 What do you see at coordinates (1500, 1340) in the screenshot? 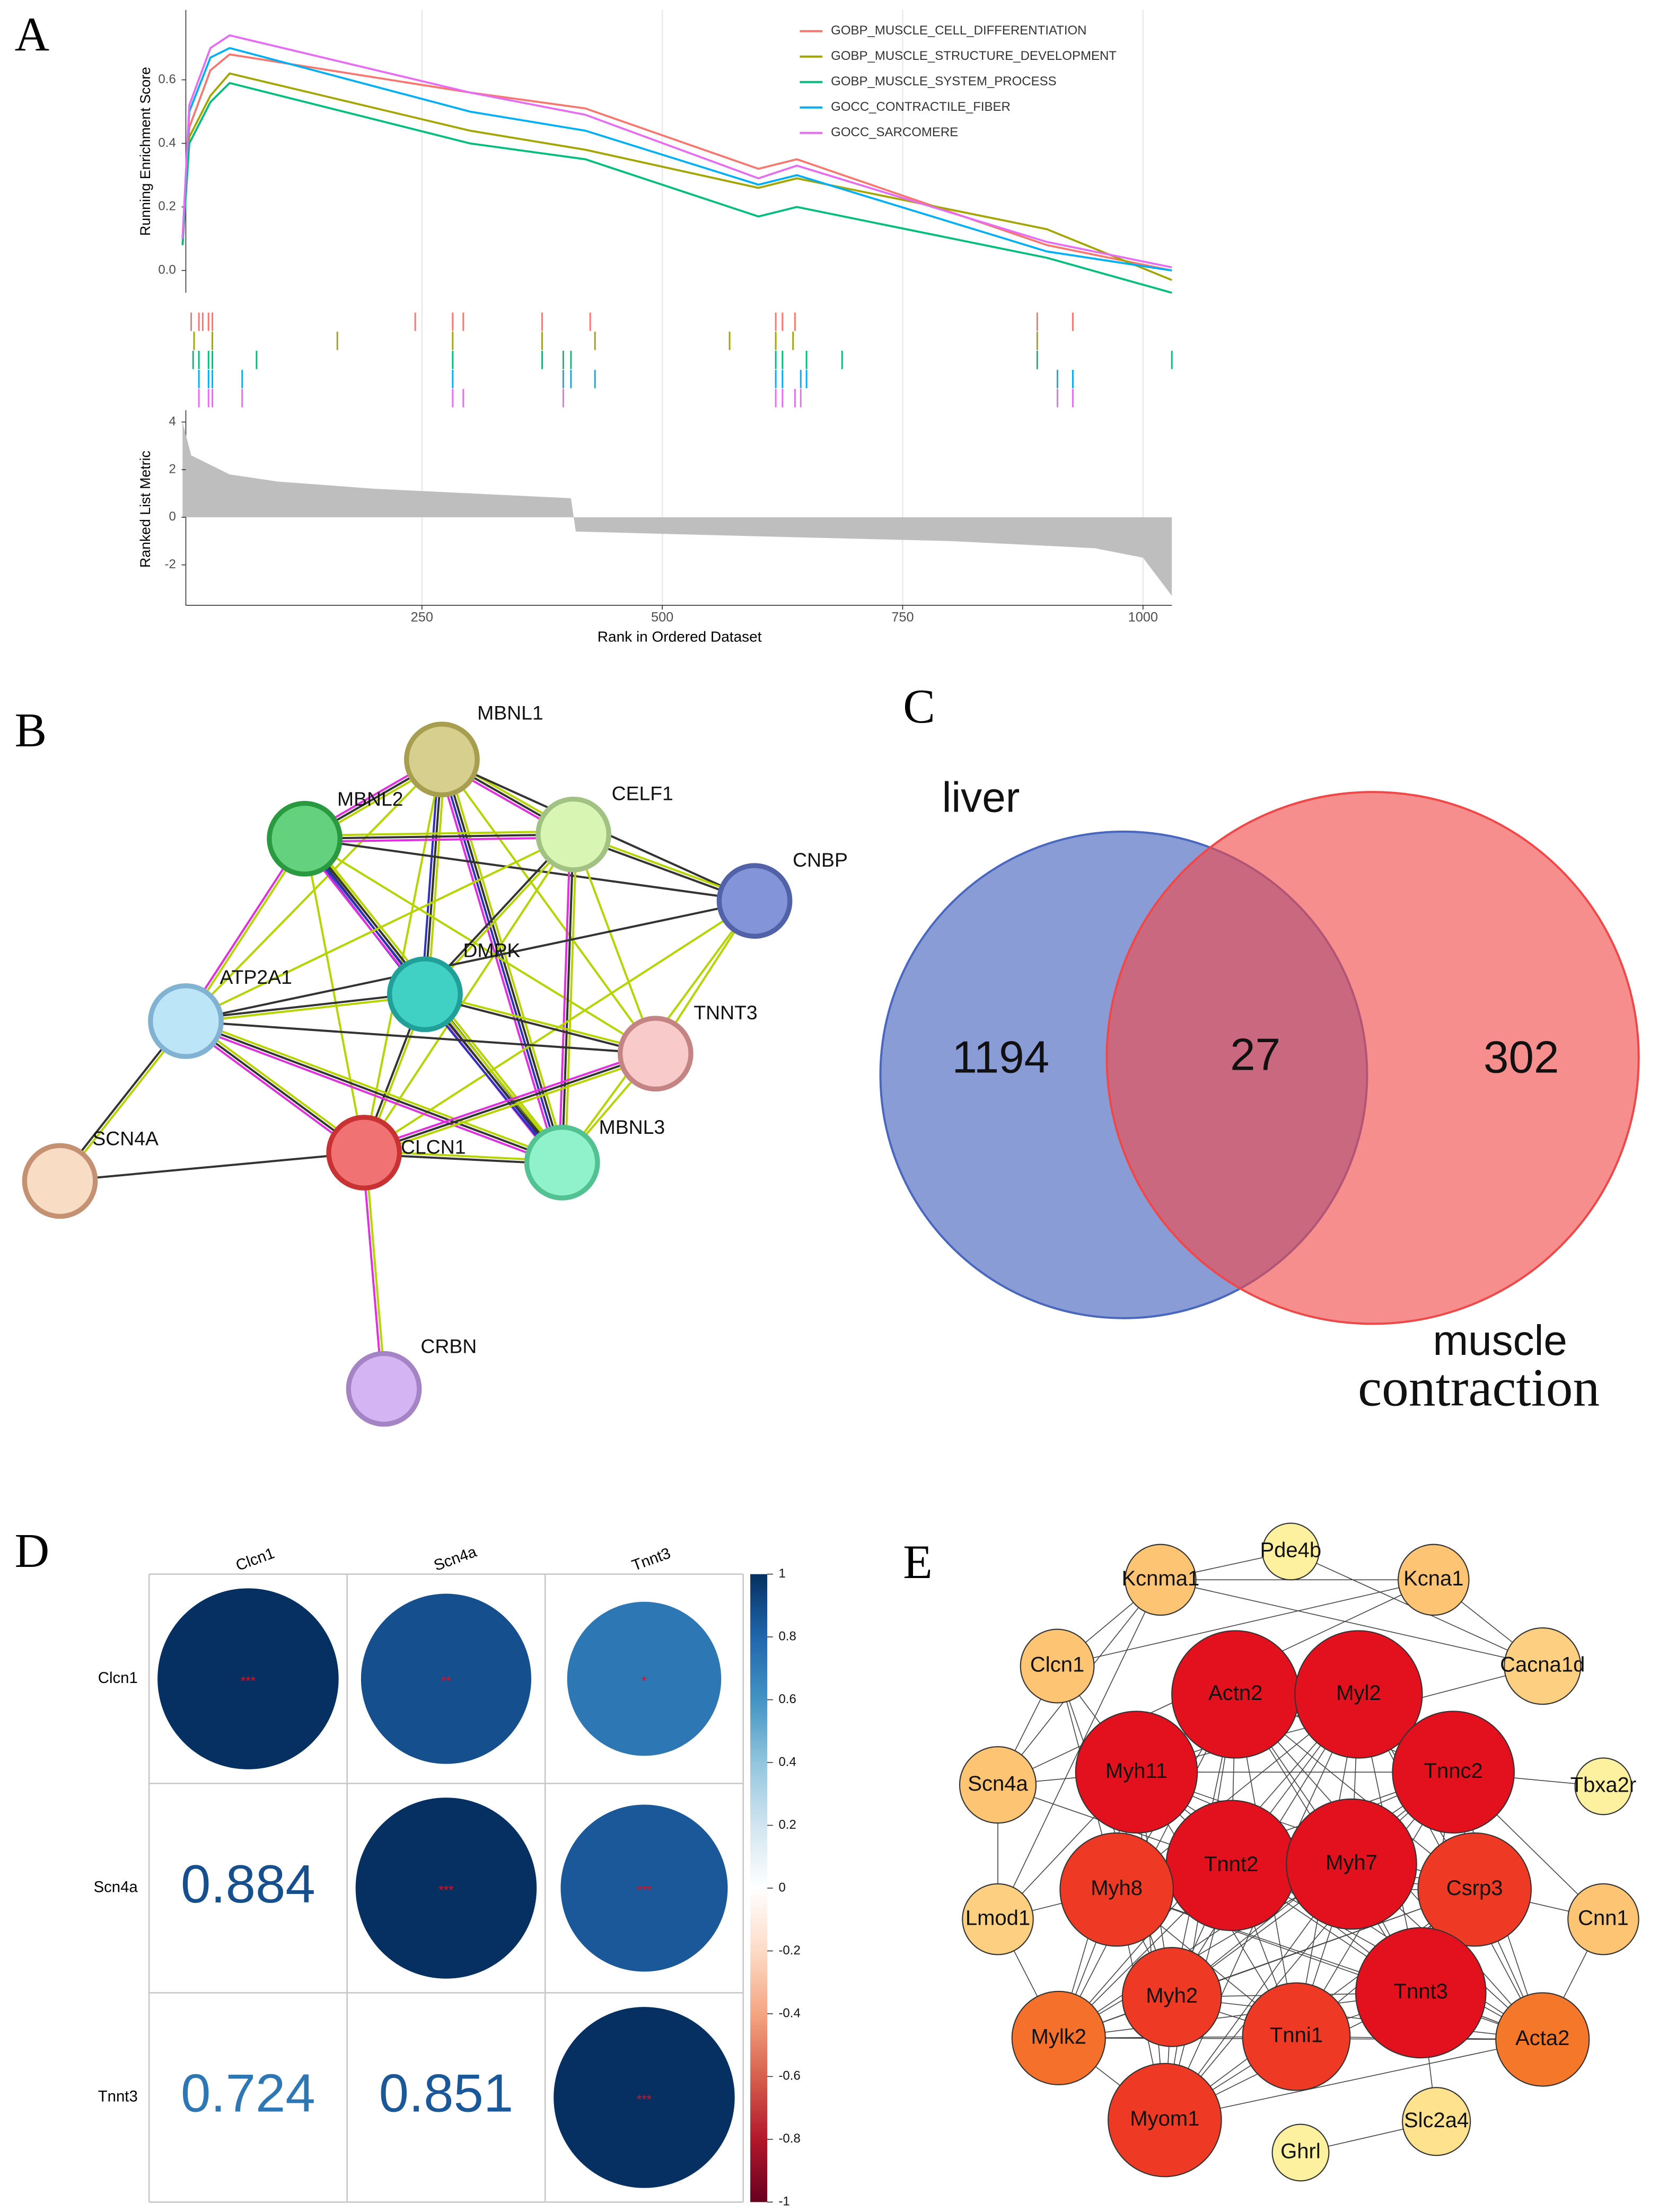
I see `set-label: muscle` at bounding box center [1500, 1340].